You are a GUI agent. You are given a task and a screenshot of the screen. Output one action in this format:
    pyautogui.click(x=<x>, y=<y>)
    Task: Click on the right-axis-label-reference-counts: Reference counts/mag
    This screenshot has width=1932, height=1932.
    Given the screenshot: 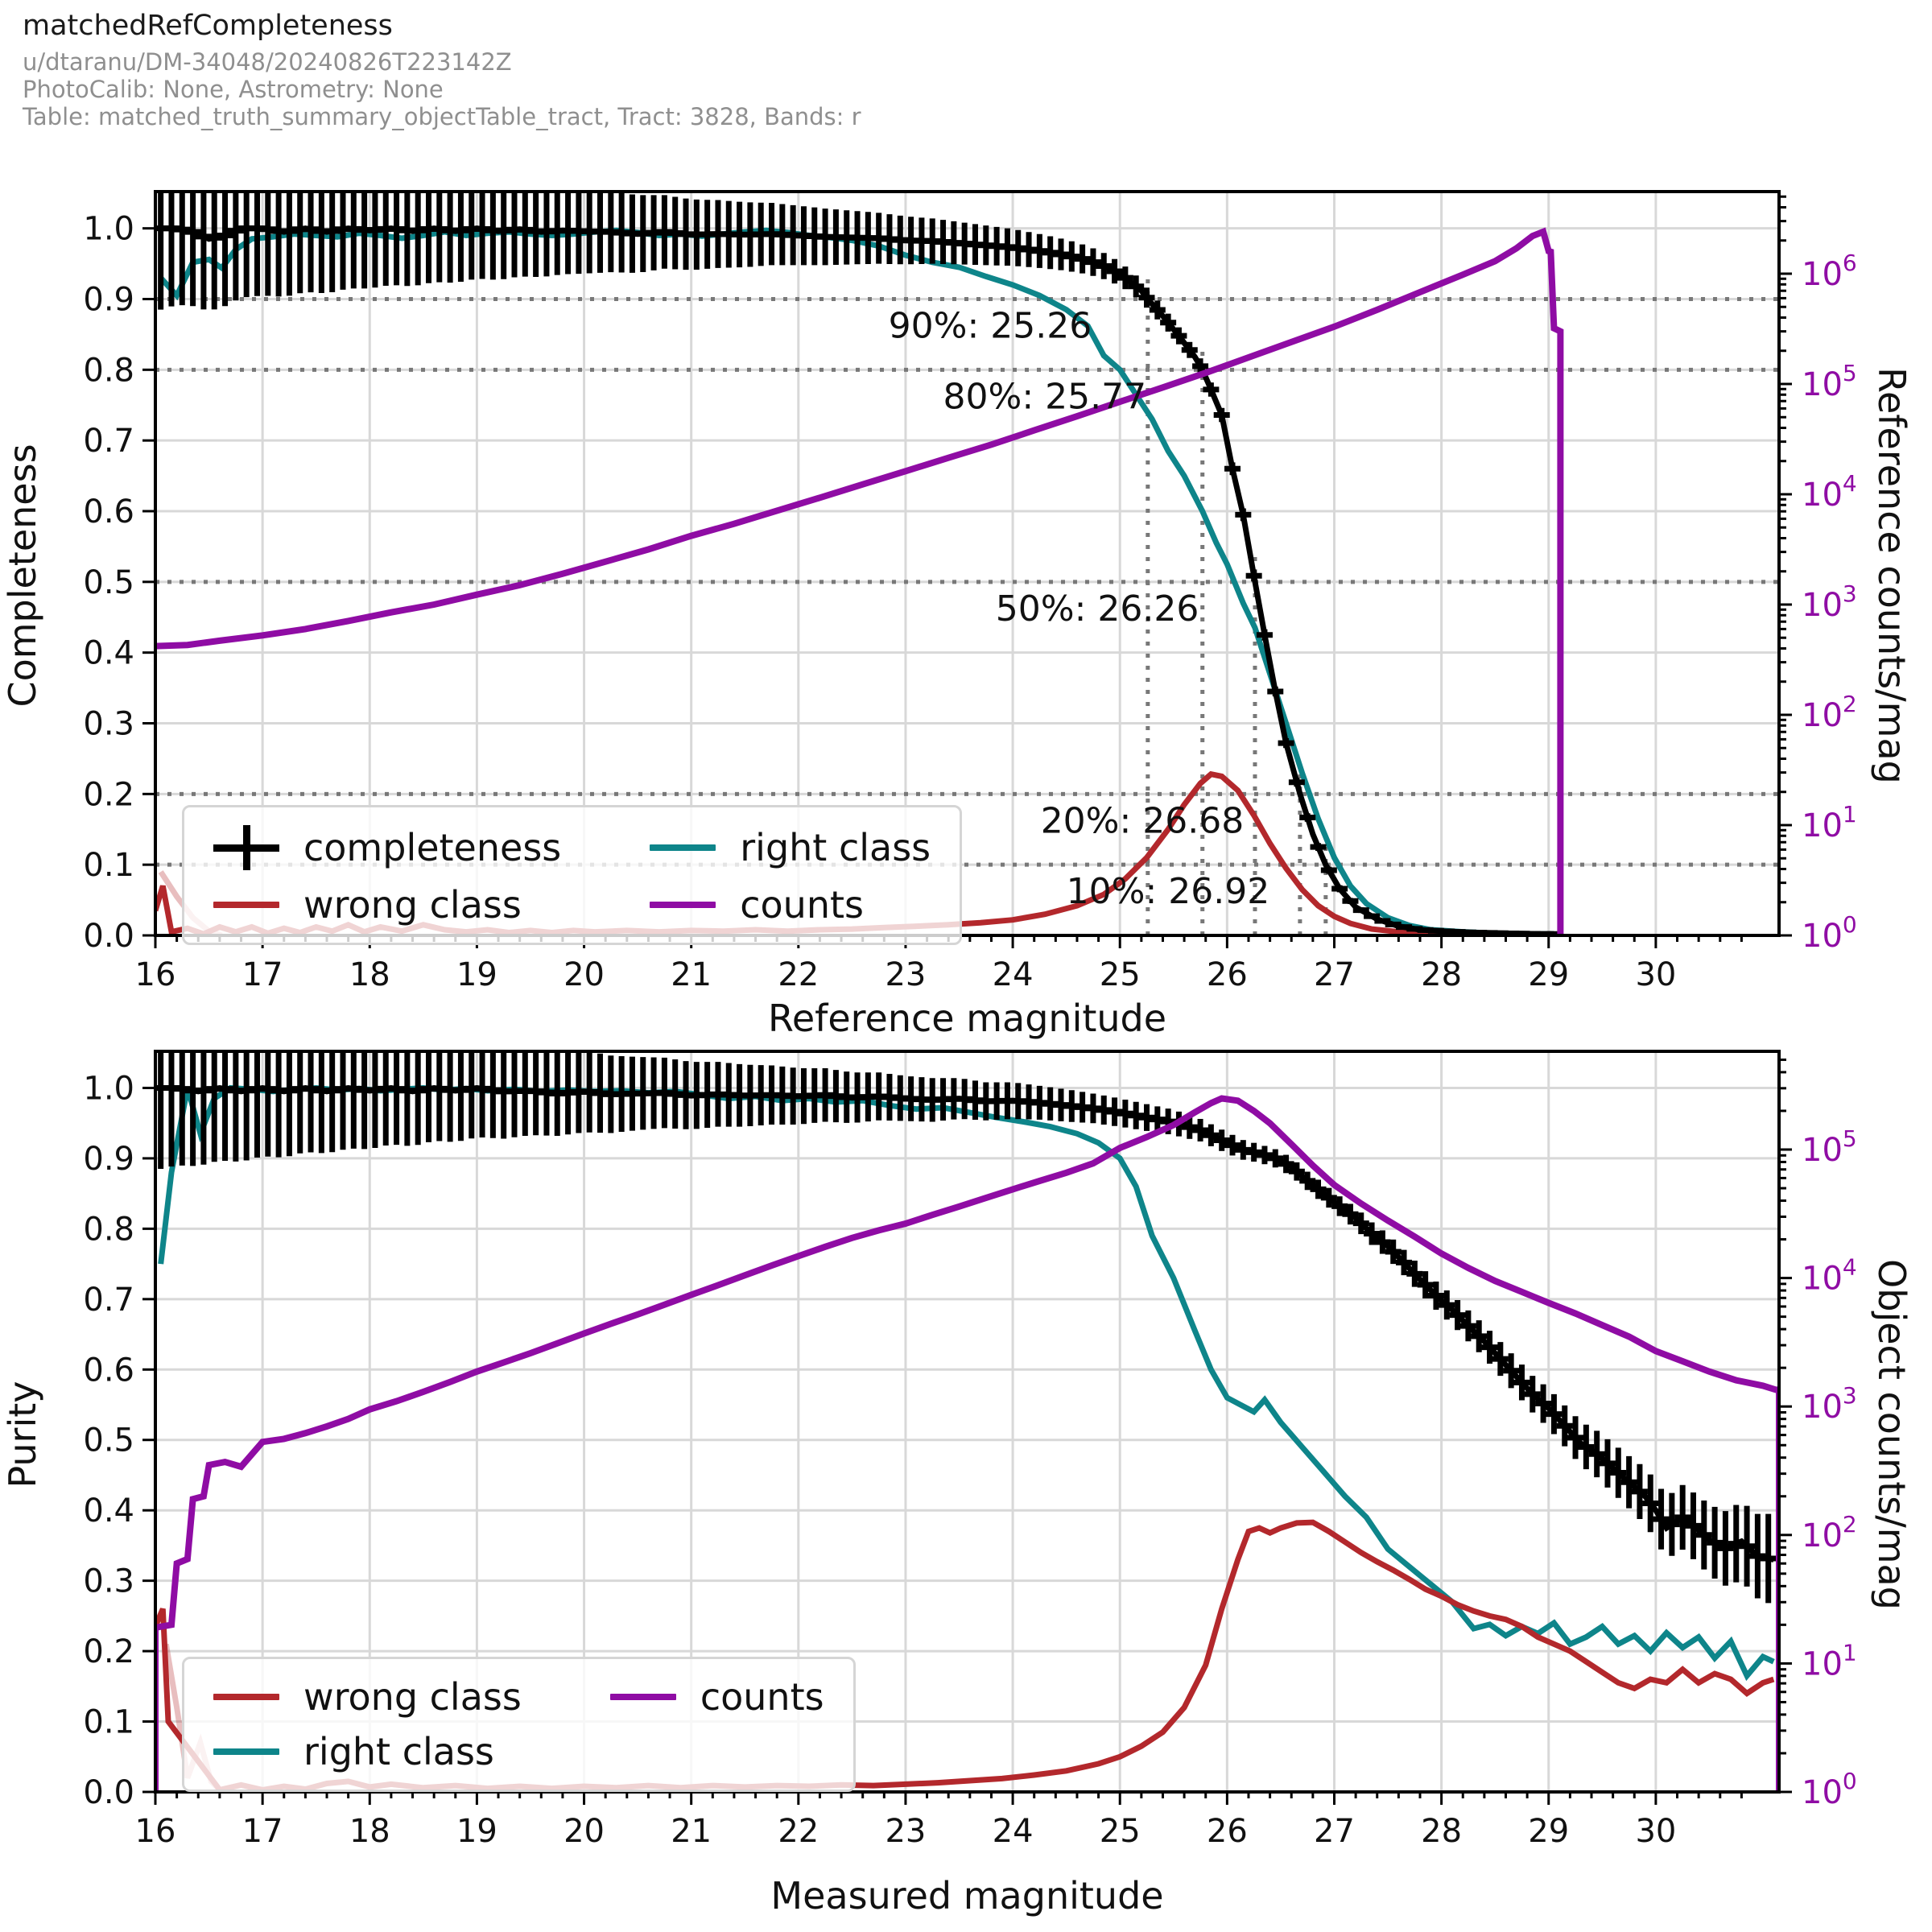 What is the action you would take?
    pyautogui.click(x=1891, y=575)
    